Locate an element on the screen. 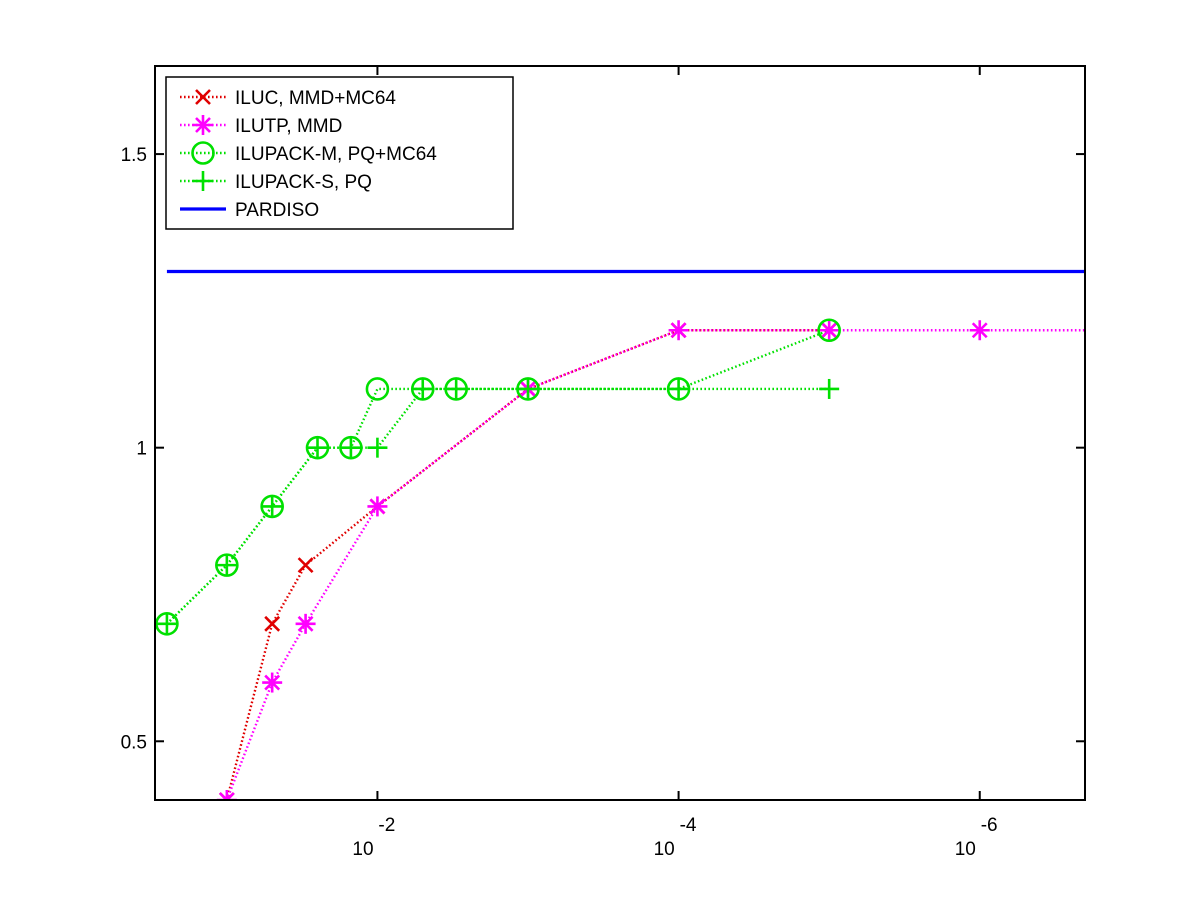  x-tick-label-1: 10-2 is located at coordinates (373, 837).